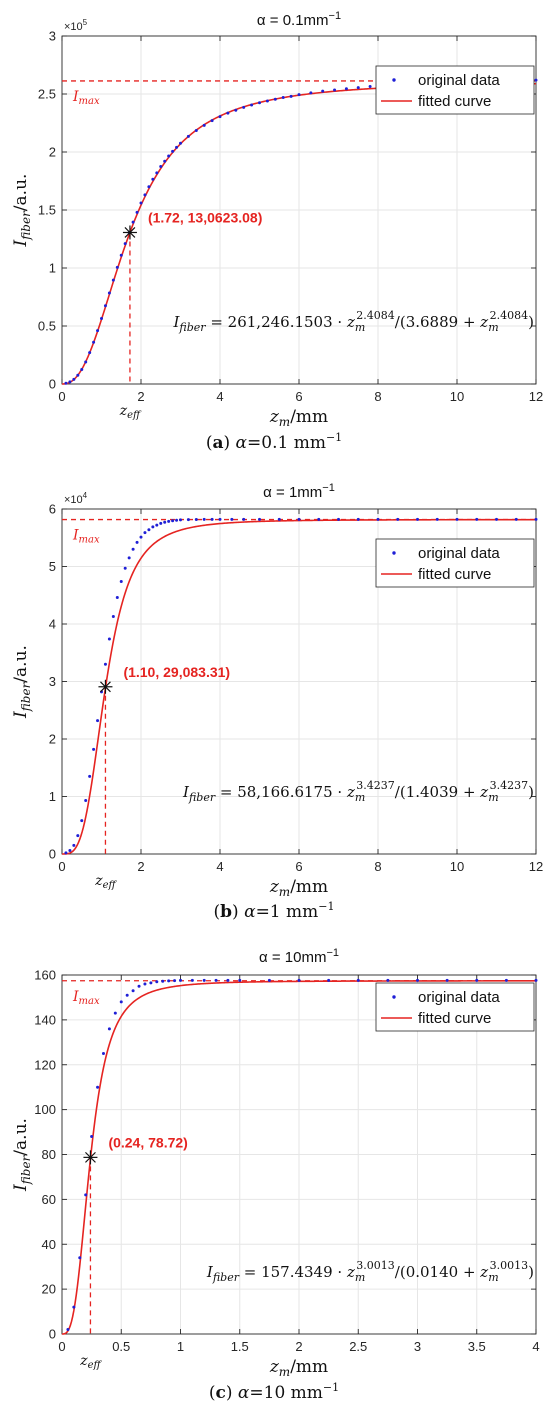 This screenshot has height=1421, width=550. Describe the element at coordinates (45, 1019) in the screenshot. I see `y-tick-label: 140` at that location.